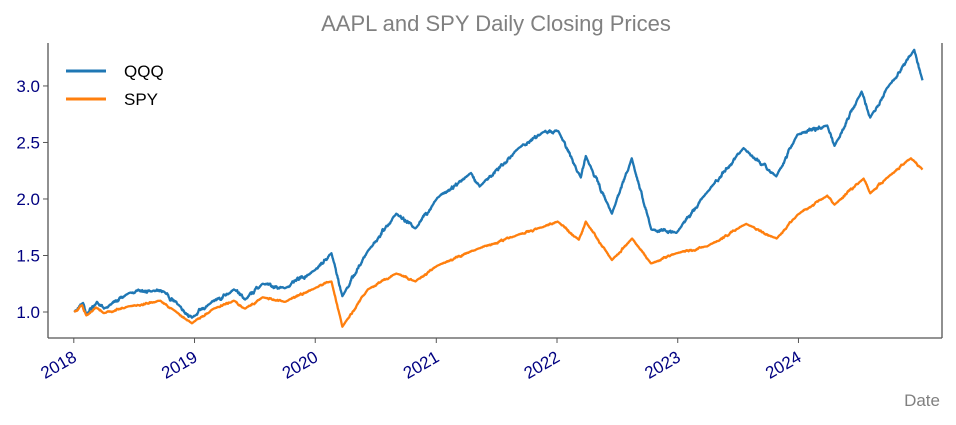  What do you see at coordinates (662, 364) in the screenshot?
I see `x-tick-label: 2023` at bounding box center [662, 364].